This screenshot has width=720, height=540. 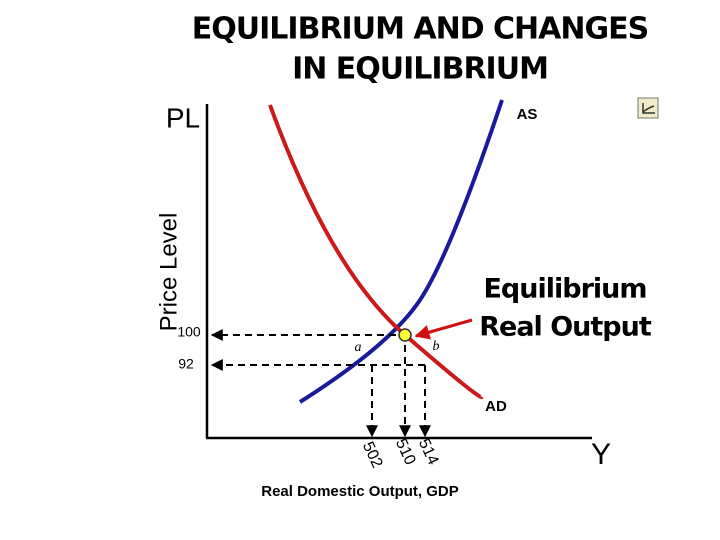 What do you see at coordinates (372, 454) in the screenshot?
I see `output-label: 502` at bounding box center [372, 454].